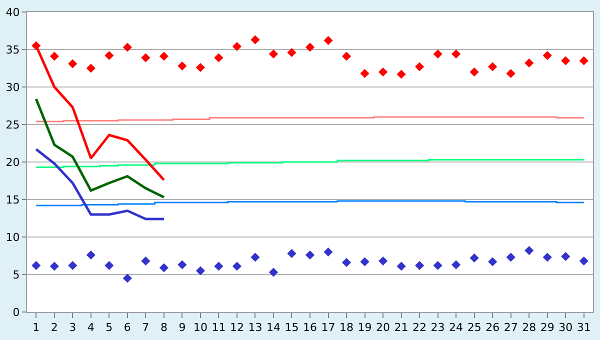 Image resolution: width=600 pixels, height=340 pixels. Describe the element at coordinates (474, 327) in the screenshot. I see `x-tick-label: 25` at that location.